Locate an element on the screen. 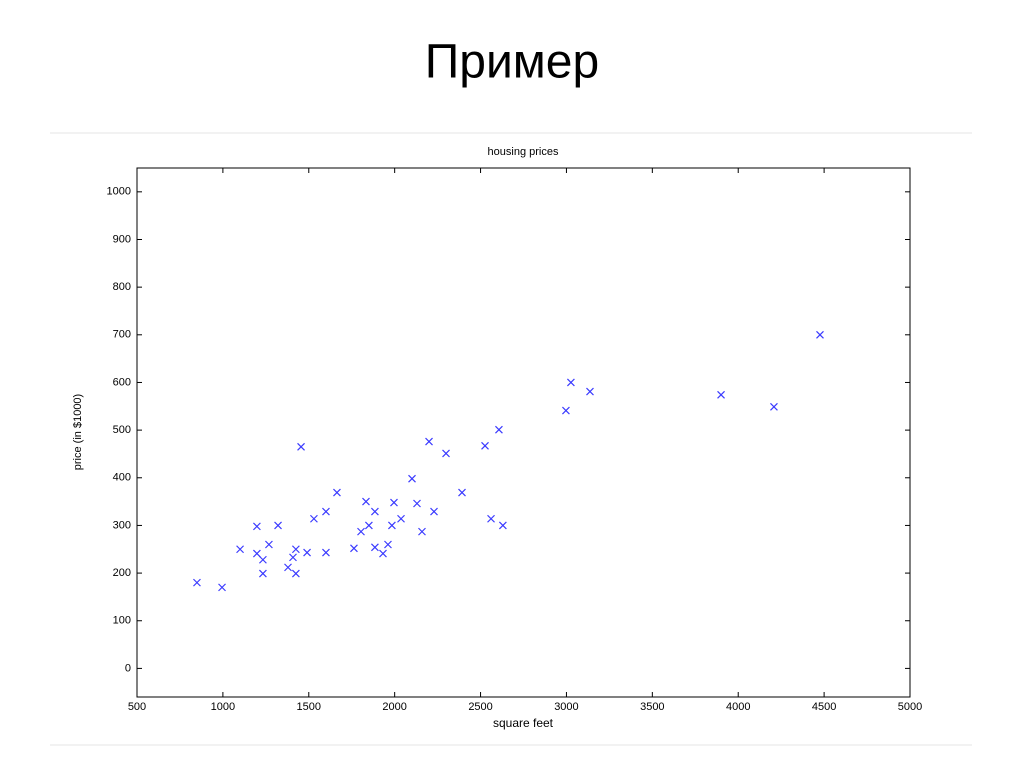 This screenshot has height=772, width=1023. y-tick-label: 500 is located at coordinates (122, 430).